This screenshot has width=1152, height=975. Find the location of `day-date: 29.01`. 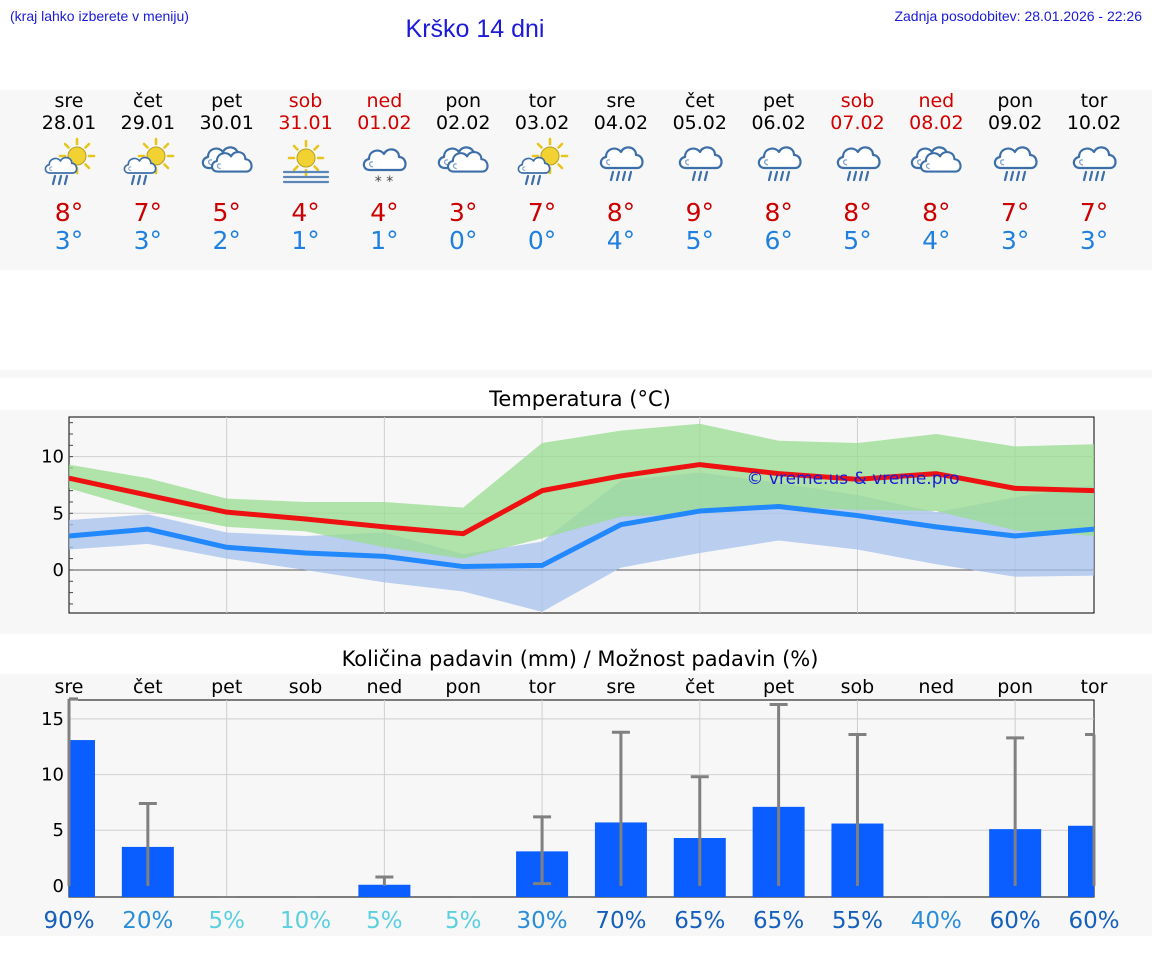

day-date: 29.01 is located at coordinates (148, 123).